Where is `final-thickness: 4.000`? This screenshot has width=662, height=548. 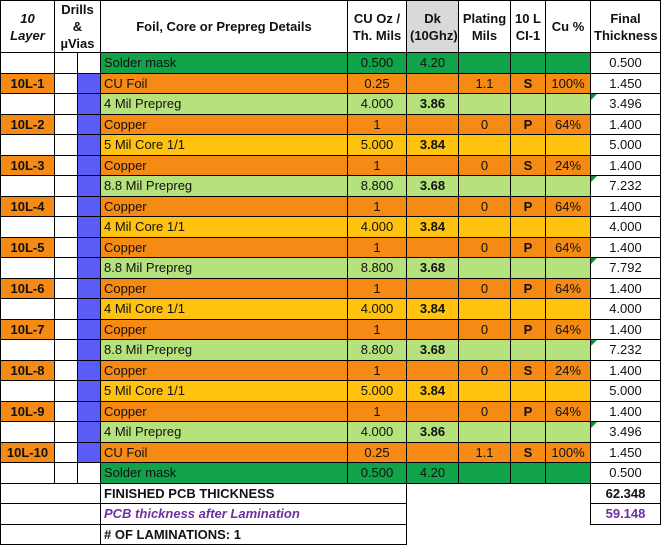
final-thickness: 4.000 is located at coordinates (625, 309).